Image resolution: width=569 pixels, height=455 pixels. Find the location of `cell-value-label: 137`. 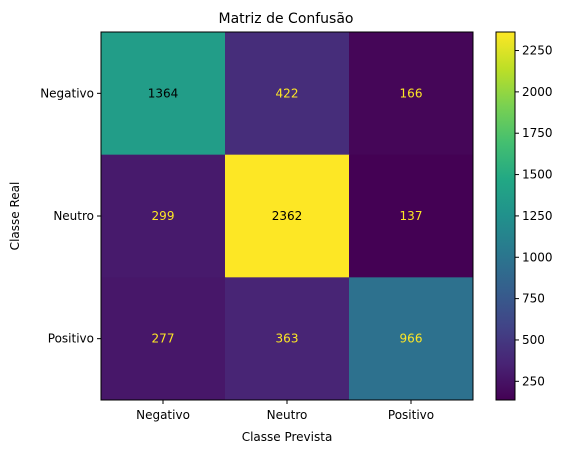

cell-value-label: 137 is located at coordinates (411, 216).